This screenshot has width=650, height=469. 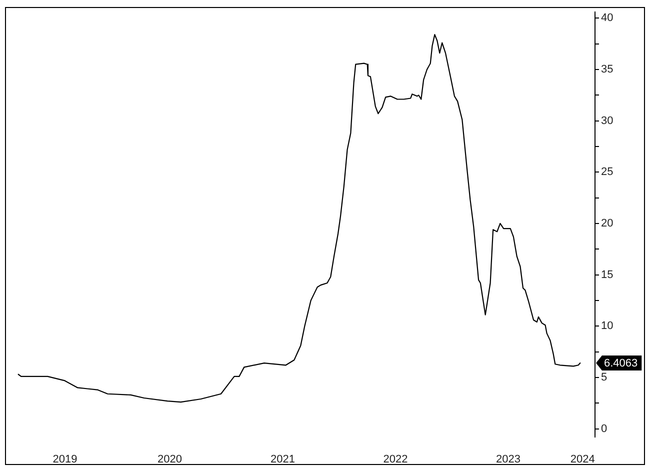 What do you see at coordinates (607, 70) in the screenshot?
I see `y-tick-label: 35` at bounding box center [607, 70].